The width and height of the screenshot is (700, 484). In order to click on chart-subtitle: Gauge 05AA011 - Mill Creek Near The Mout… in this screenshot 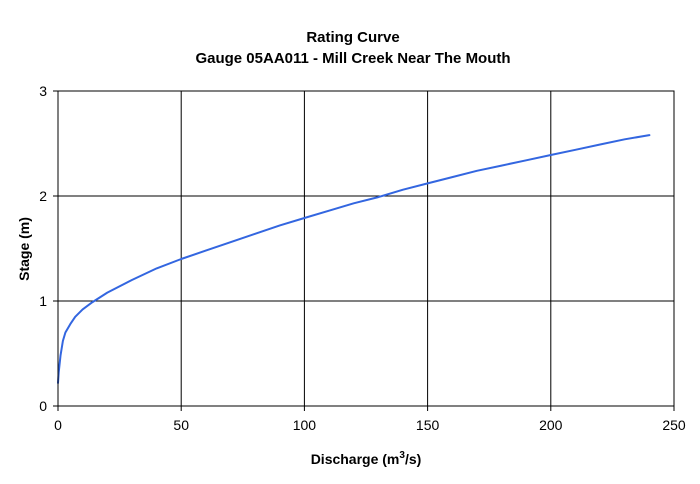, I will do `click(352, 58)`.